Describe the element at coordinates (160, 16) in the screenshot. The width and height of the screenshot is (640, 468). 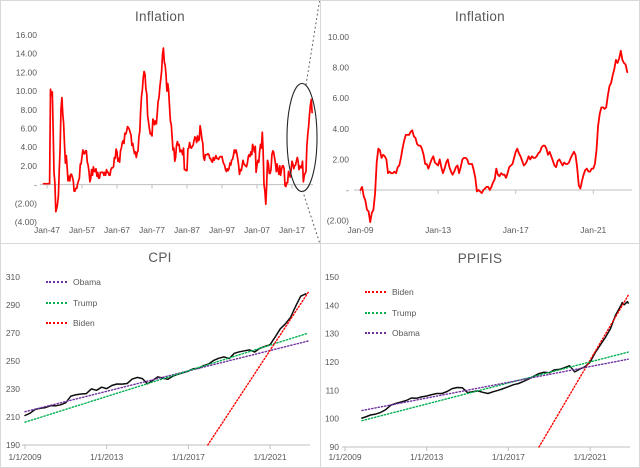
I see `chart-title-inflation-full: Inflation` at that location.